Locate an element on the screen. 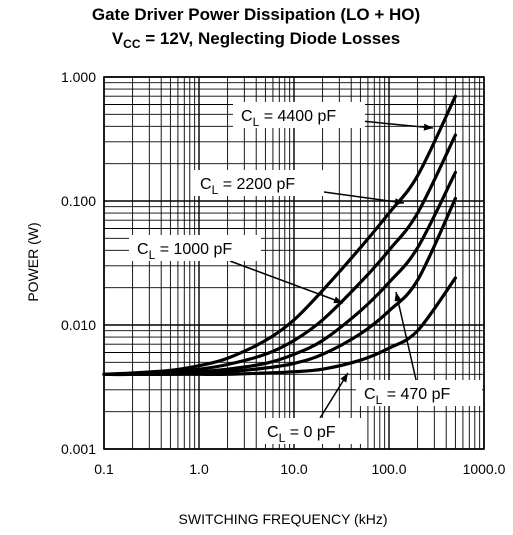  chart-title-line1: Gate Driver Power Dissipation (LO + HO) is located at coordinates (256, 14).